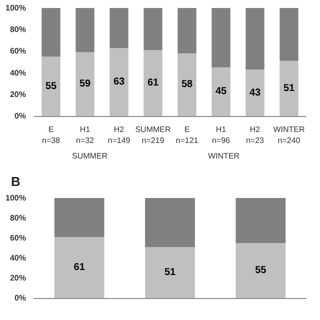 This screenshot has width=320, height=320. I want to click on x-tick-label: H2 n=23, so click(255, 135).